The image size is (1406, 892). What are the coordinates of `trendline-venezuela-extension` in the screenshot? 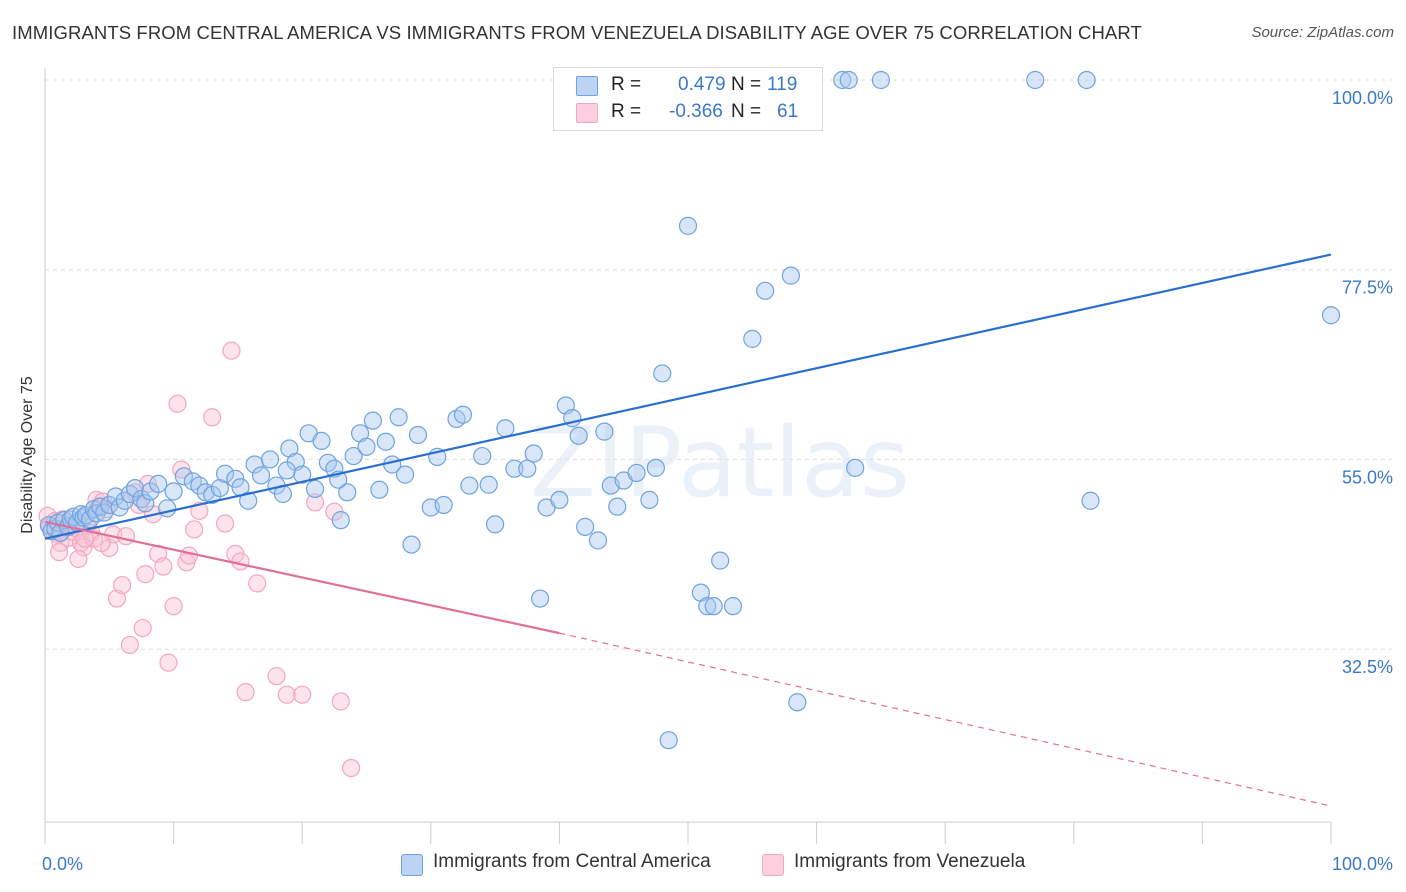 It's located at (945, 719).